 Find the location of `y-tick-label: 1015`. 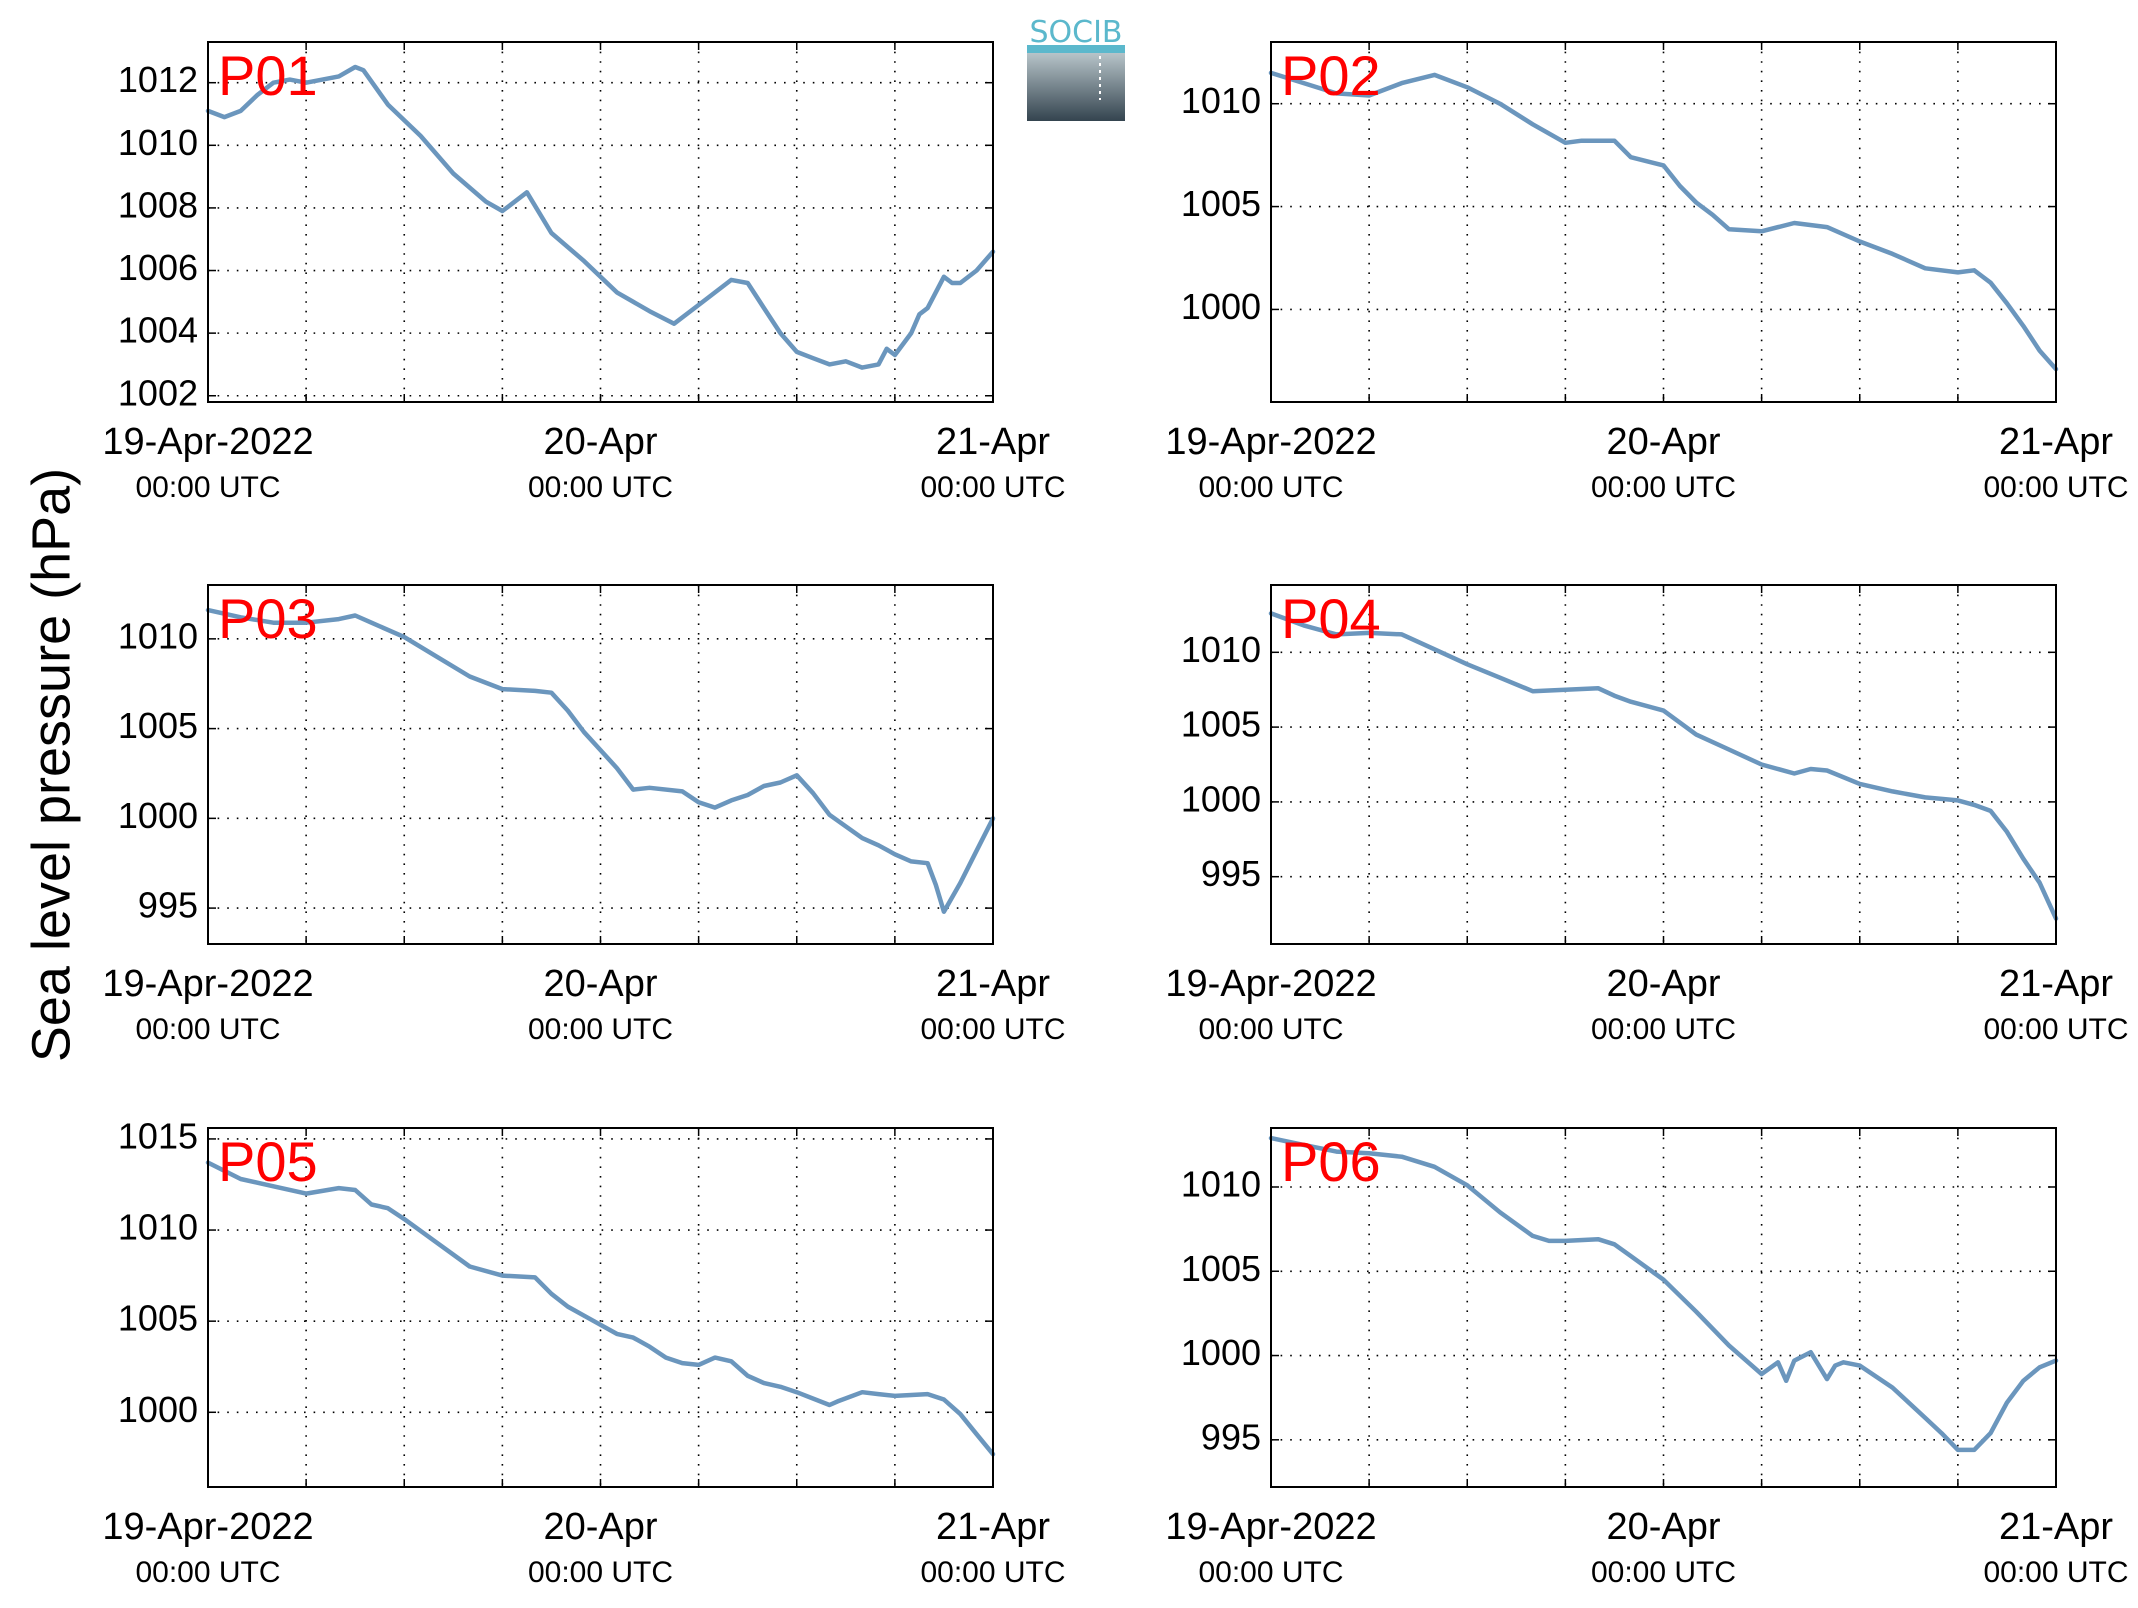

y-tick-label: 1015 is located at coordinates (158, 1135).